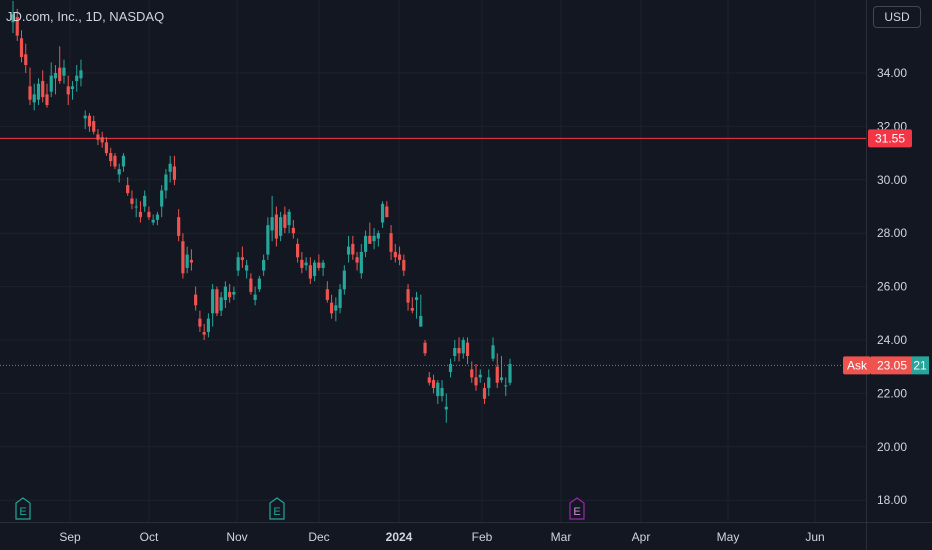 The width and height of the screenshot is (932, 550). I want to click on price-tick-label: 24.00, so click(892, 340).